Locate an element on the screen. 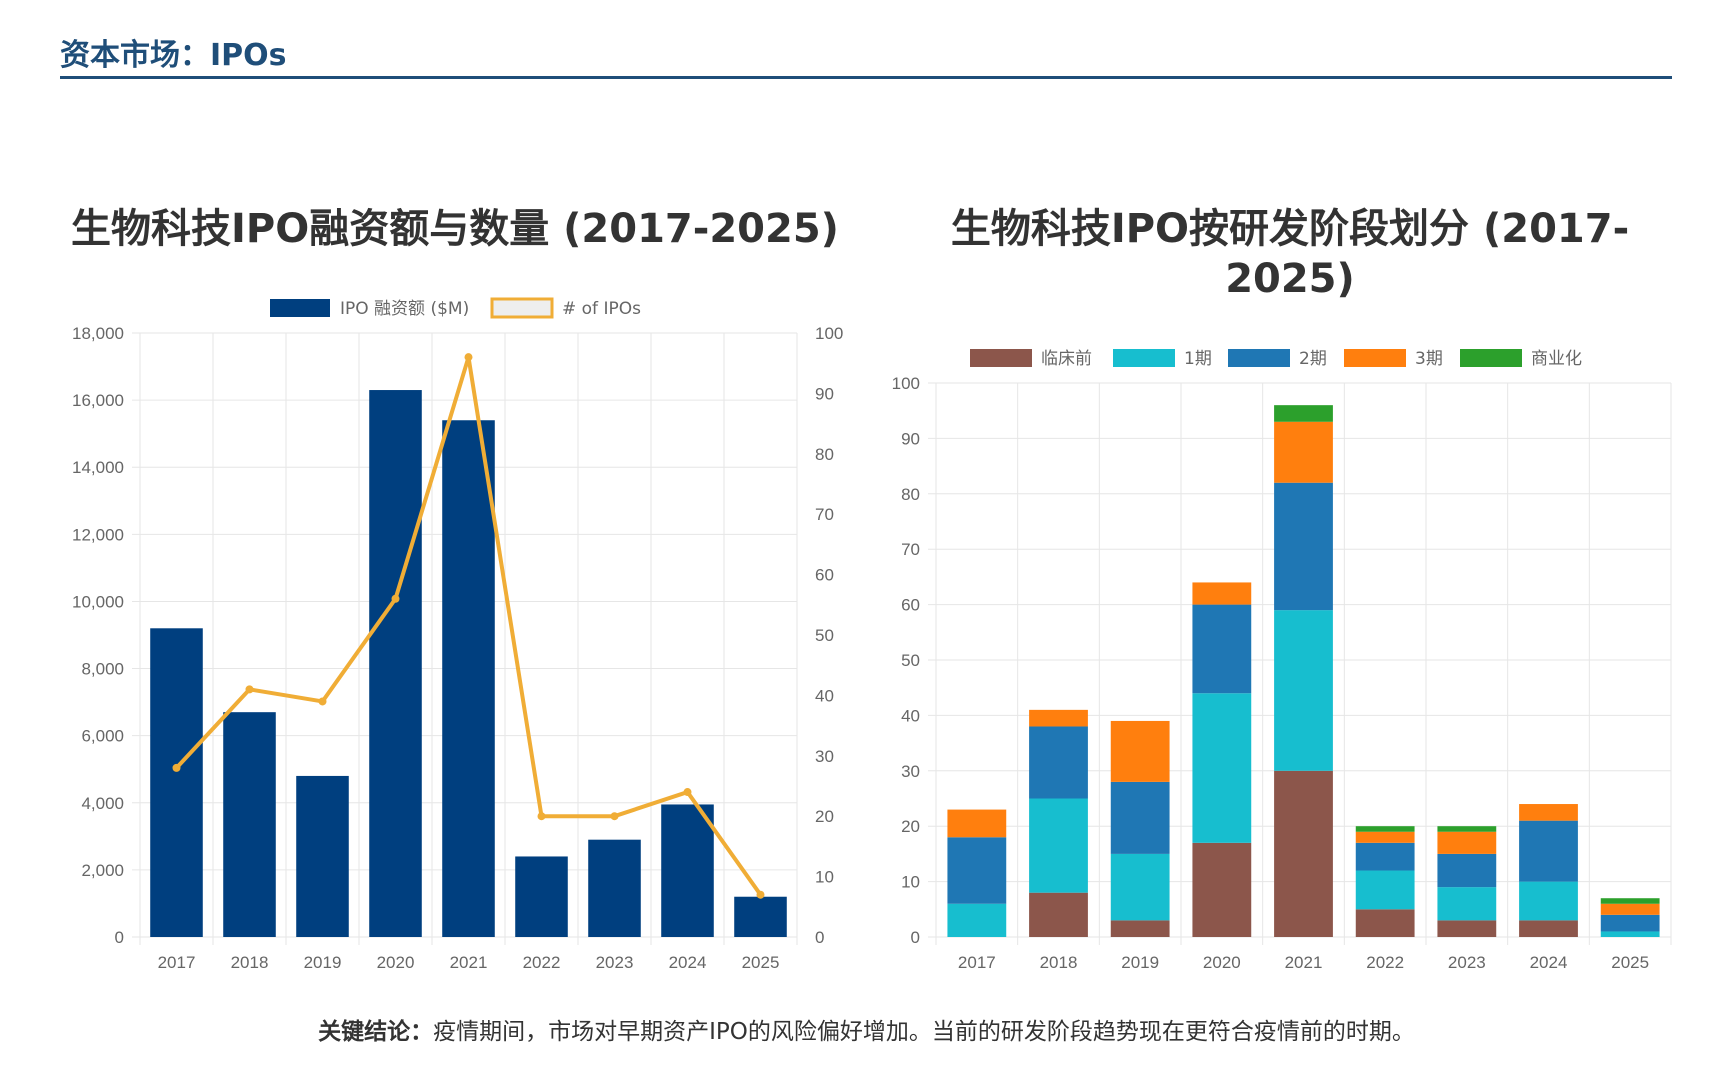 Image resolution: width=1733 pixels, height=1080 pixels. y-tick-label: 8,000 is located at coordinates (102, 669).